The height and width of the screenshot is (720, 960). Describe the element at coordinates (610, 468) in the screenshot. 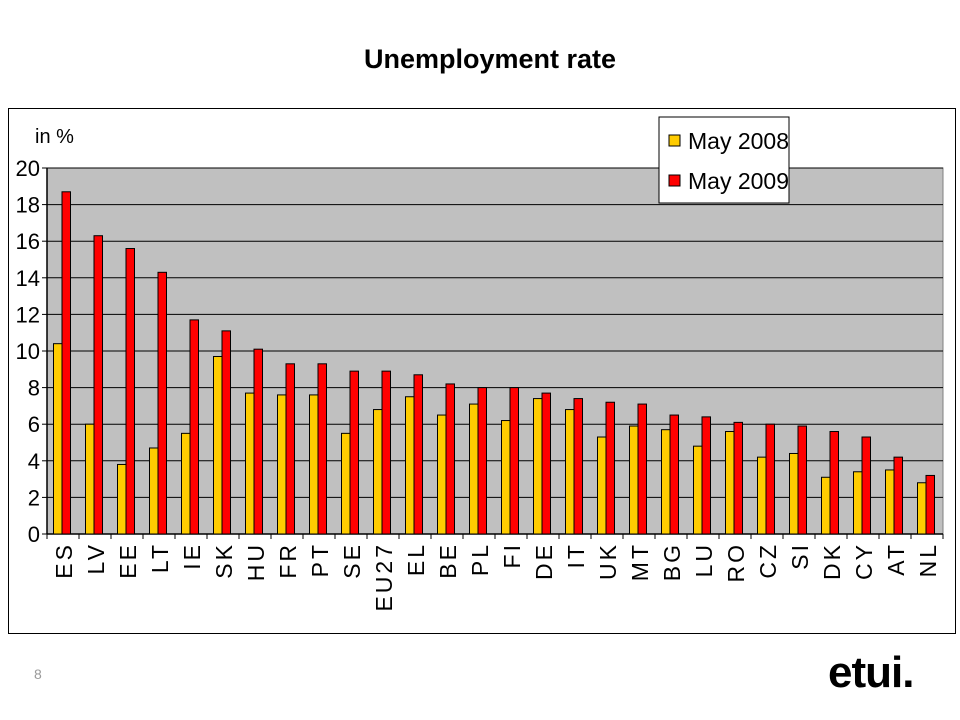

I see `bar-may-2009-uk` at that location.